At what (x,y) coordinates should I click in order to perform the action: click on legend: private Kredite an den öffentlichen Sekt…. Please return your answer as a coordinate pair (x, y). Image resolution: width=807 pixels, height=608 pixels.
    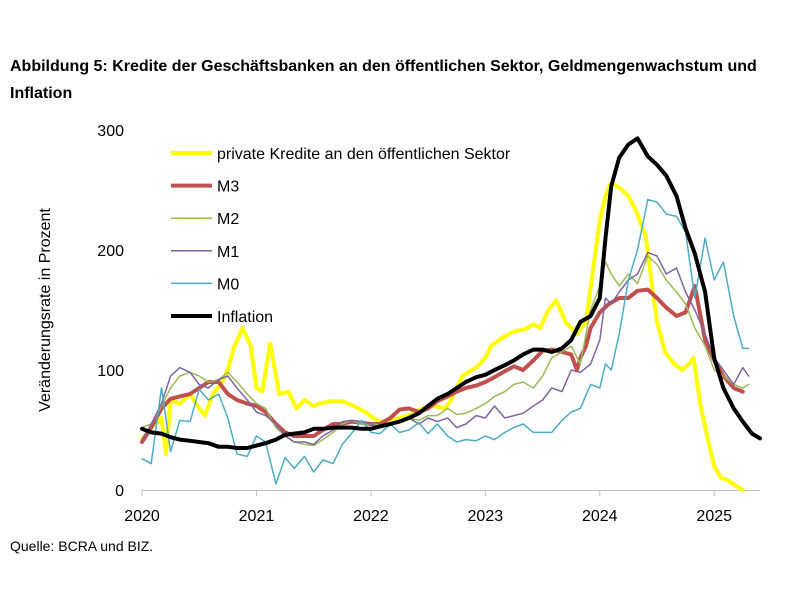
    Looking at the image, I should click on (341, 236).